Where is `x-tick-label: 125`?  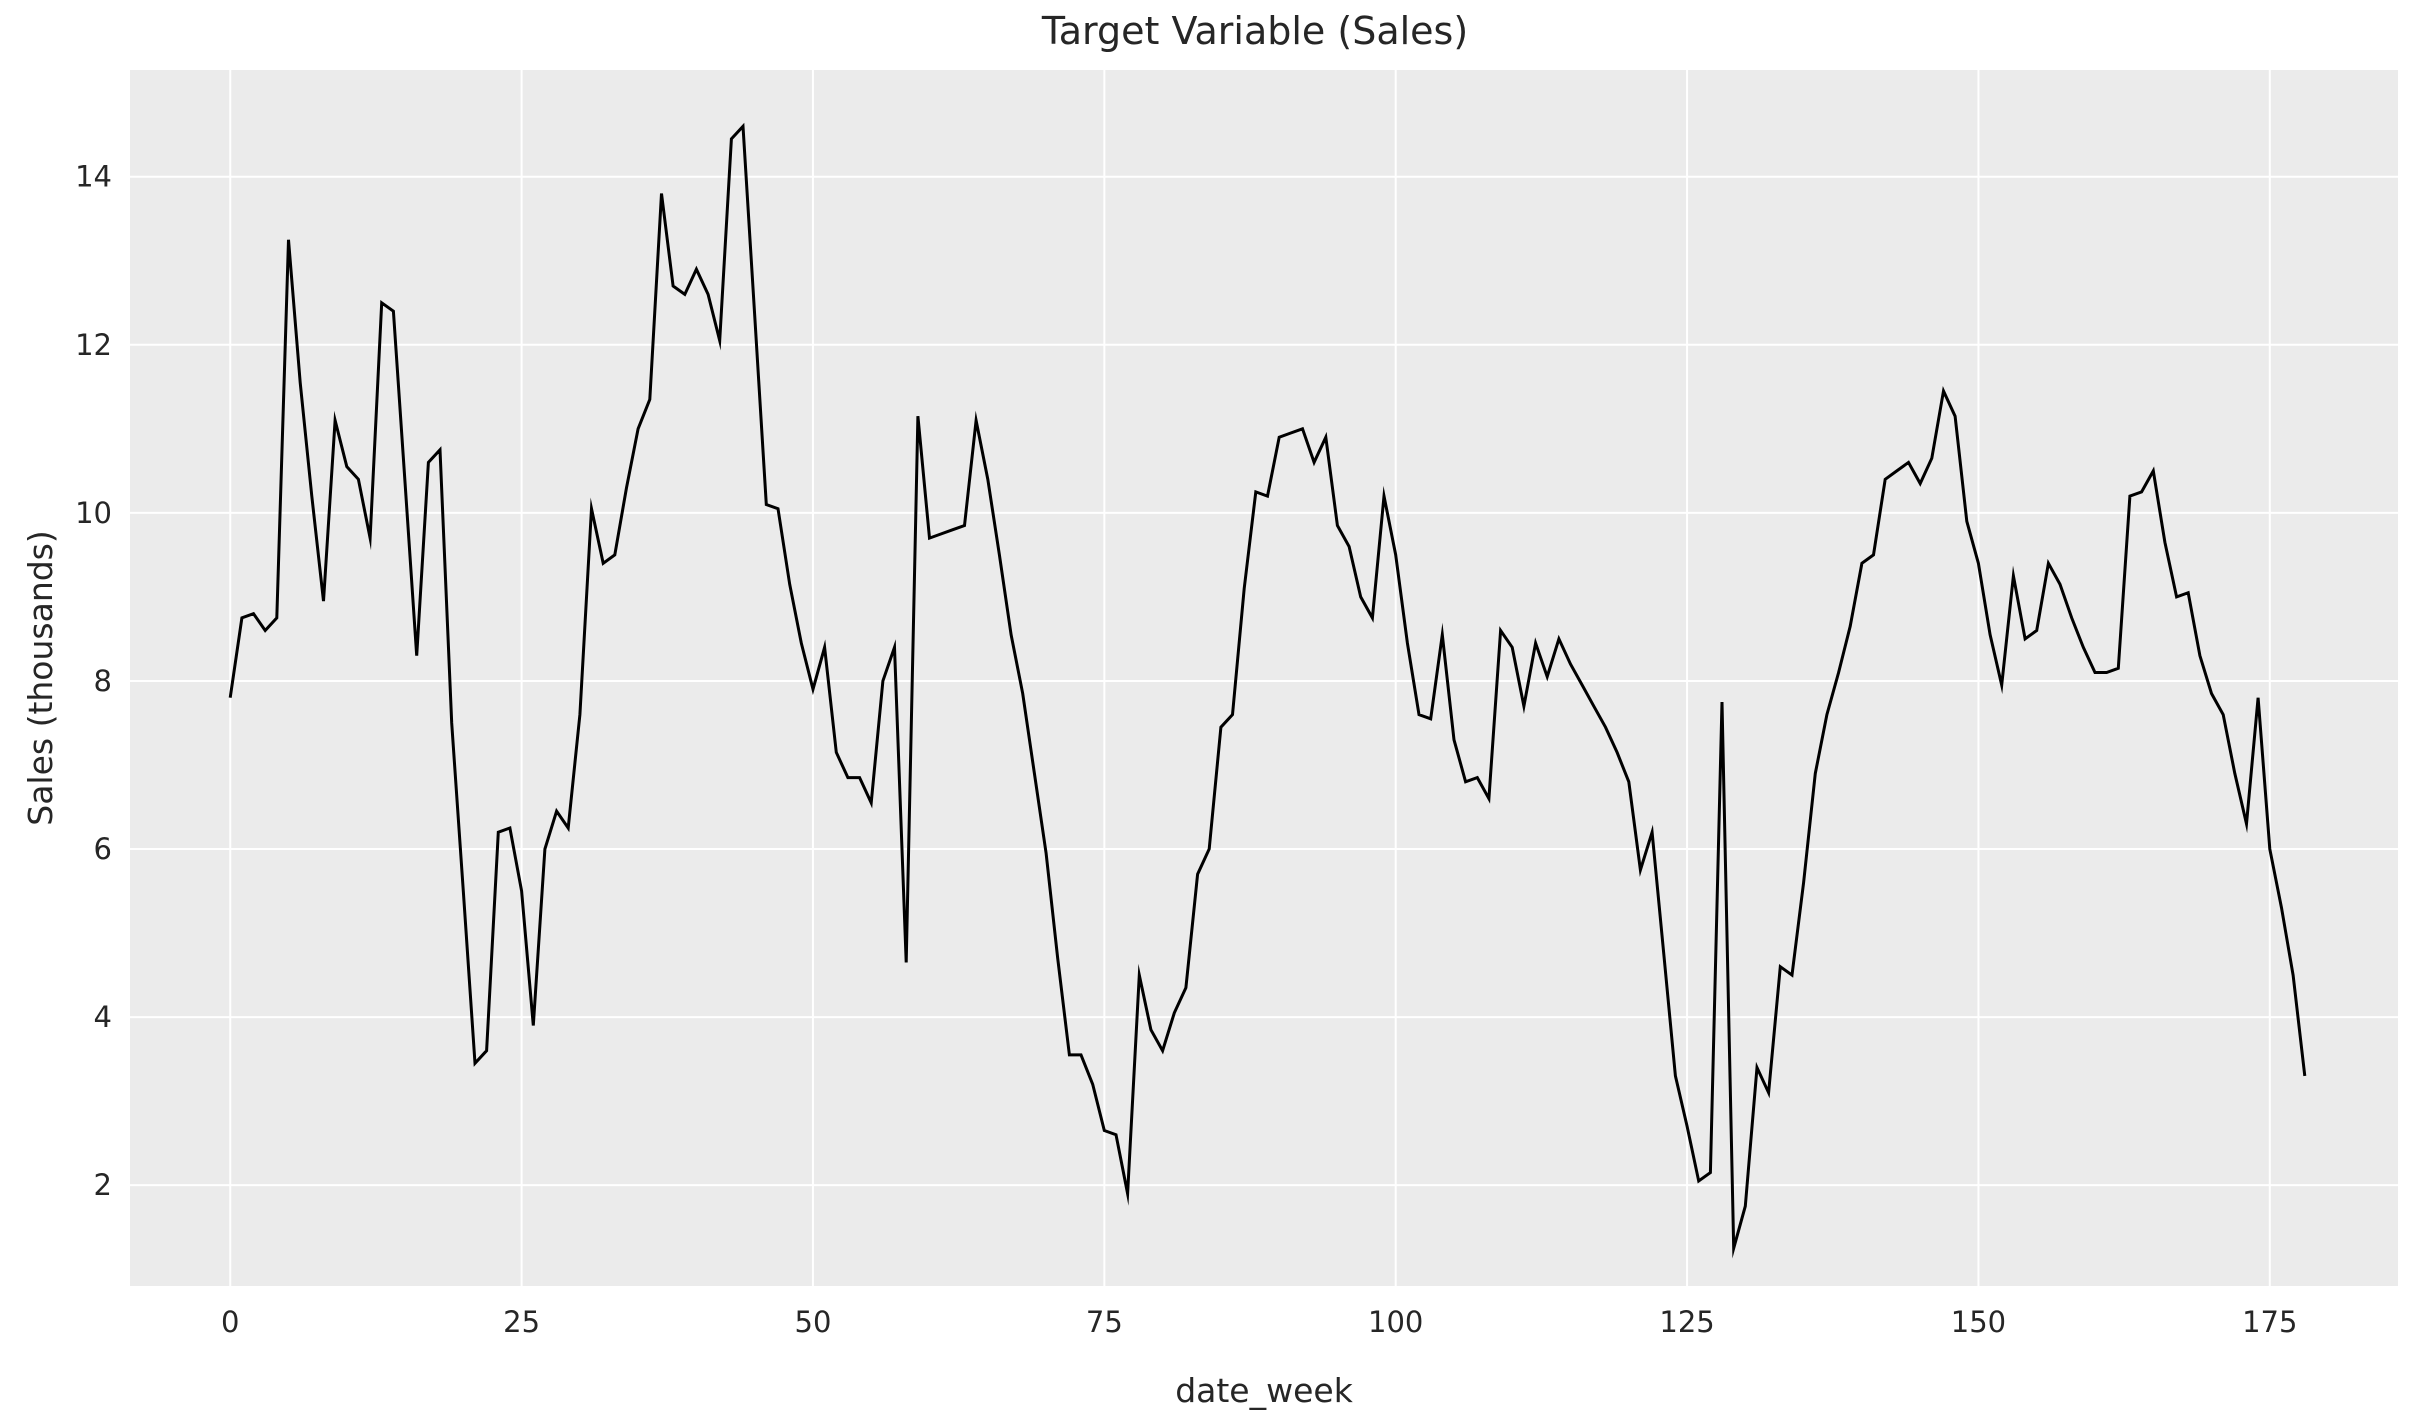
x-tick-label: 125 is located at coordinates (1686, 1322).